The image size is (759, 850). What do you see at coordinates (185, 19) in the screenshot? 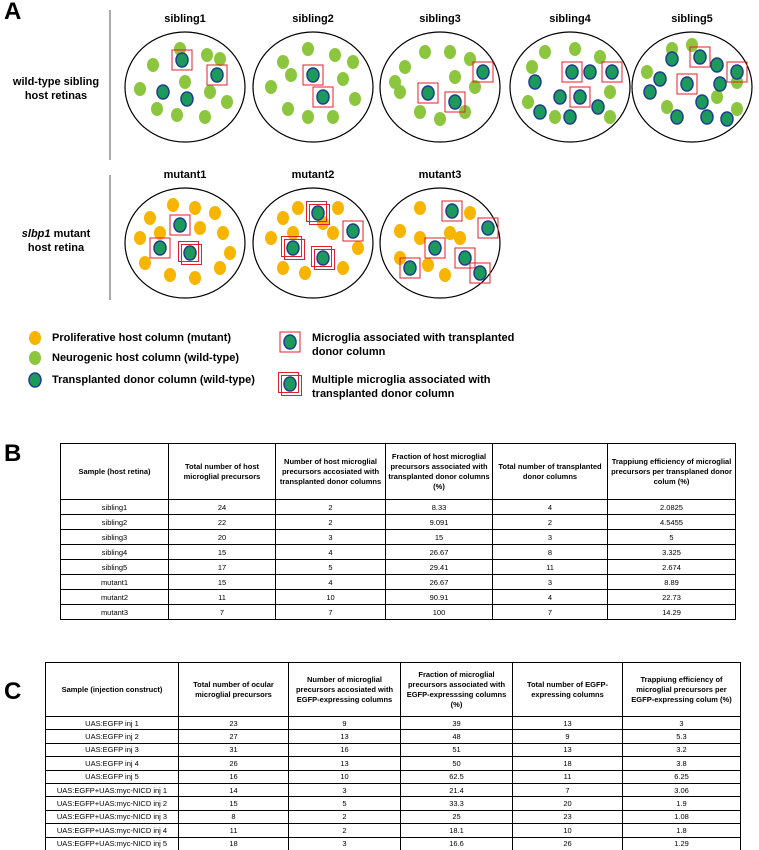
I see `retina-title: sibling1` at bounding box center [185, 19].